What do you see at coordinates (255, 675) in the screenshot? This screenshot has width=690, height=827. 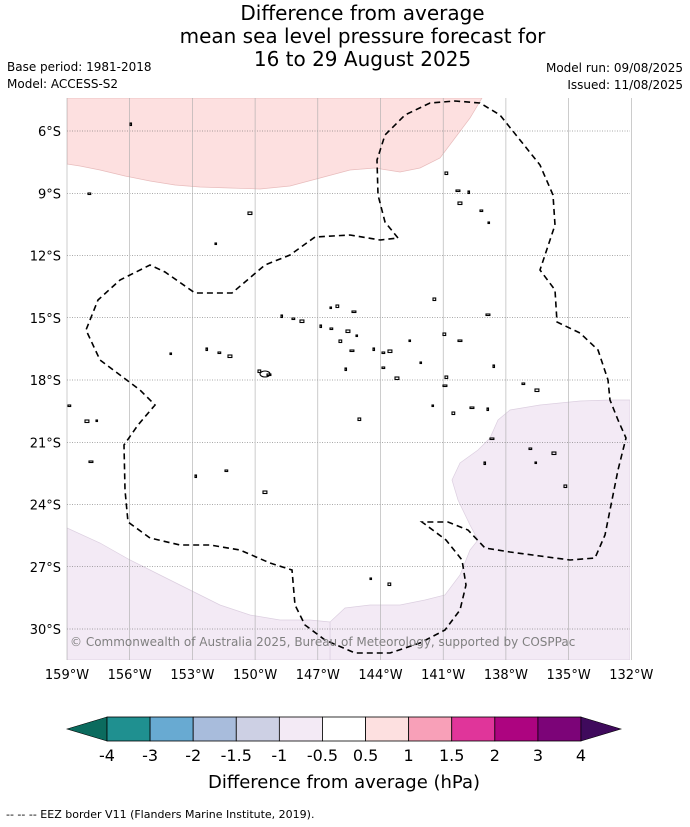 I see `lon-tick-label: 150°W` at bounding box center [255, 675].